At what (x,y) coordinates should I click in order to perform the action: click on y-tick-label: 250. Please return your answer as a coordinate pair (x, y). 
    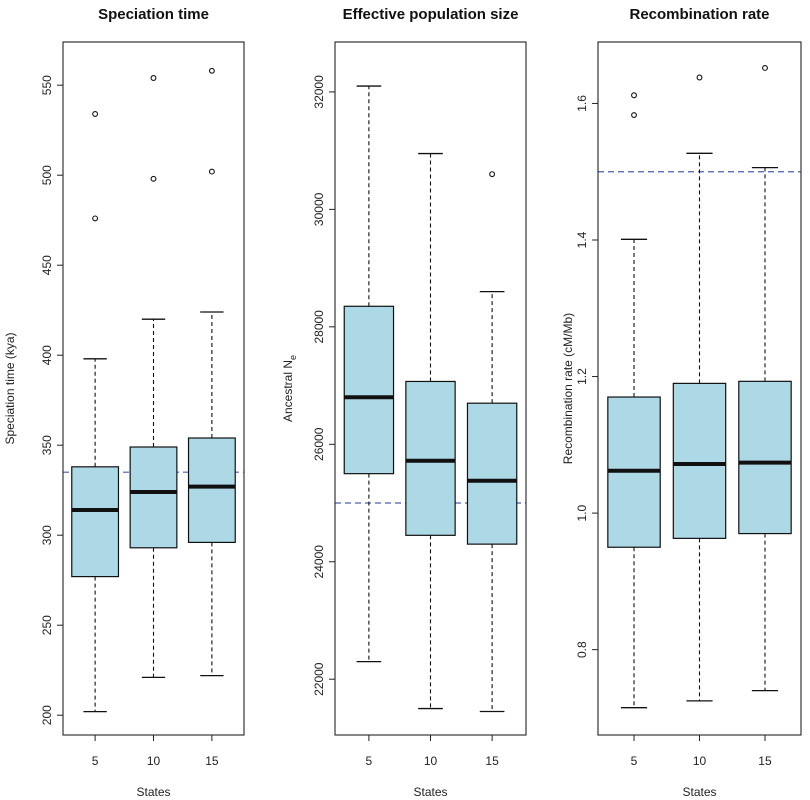
    Looking at the image, I should click on (47, 625).